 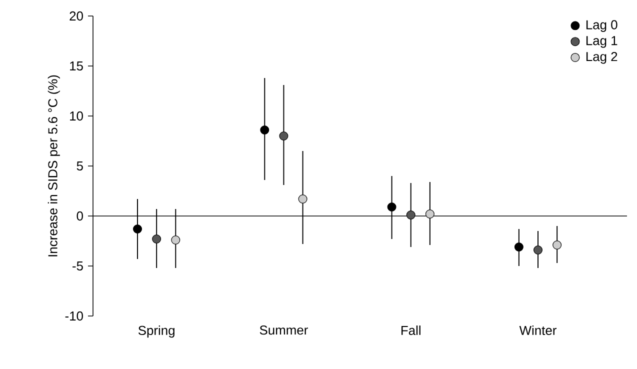 What do you see at coordinates (602, 42) in the screenshot?
I see `legend-label: Lag 1` at bounding box center [602, 42].